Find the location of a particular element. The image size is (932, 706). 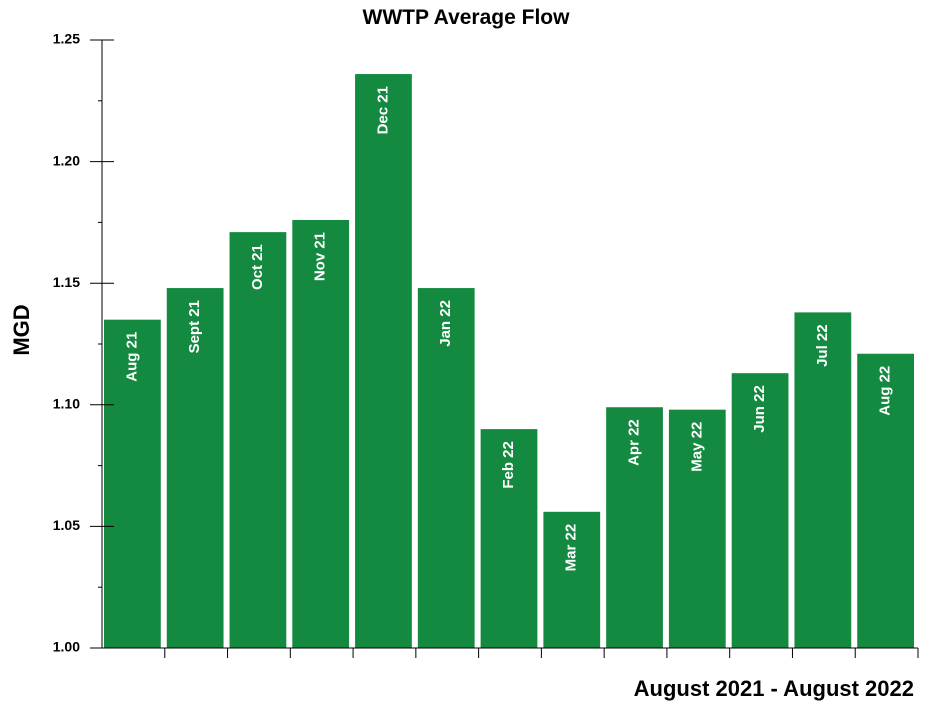

bar-label: Jul 22 is located at coordinates (822, 345).